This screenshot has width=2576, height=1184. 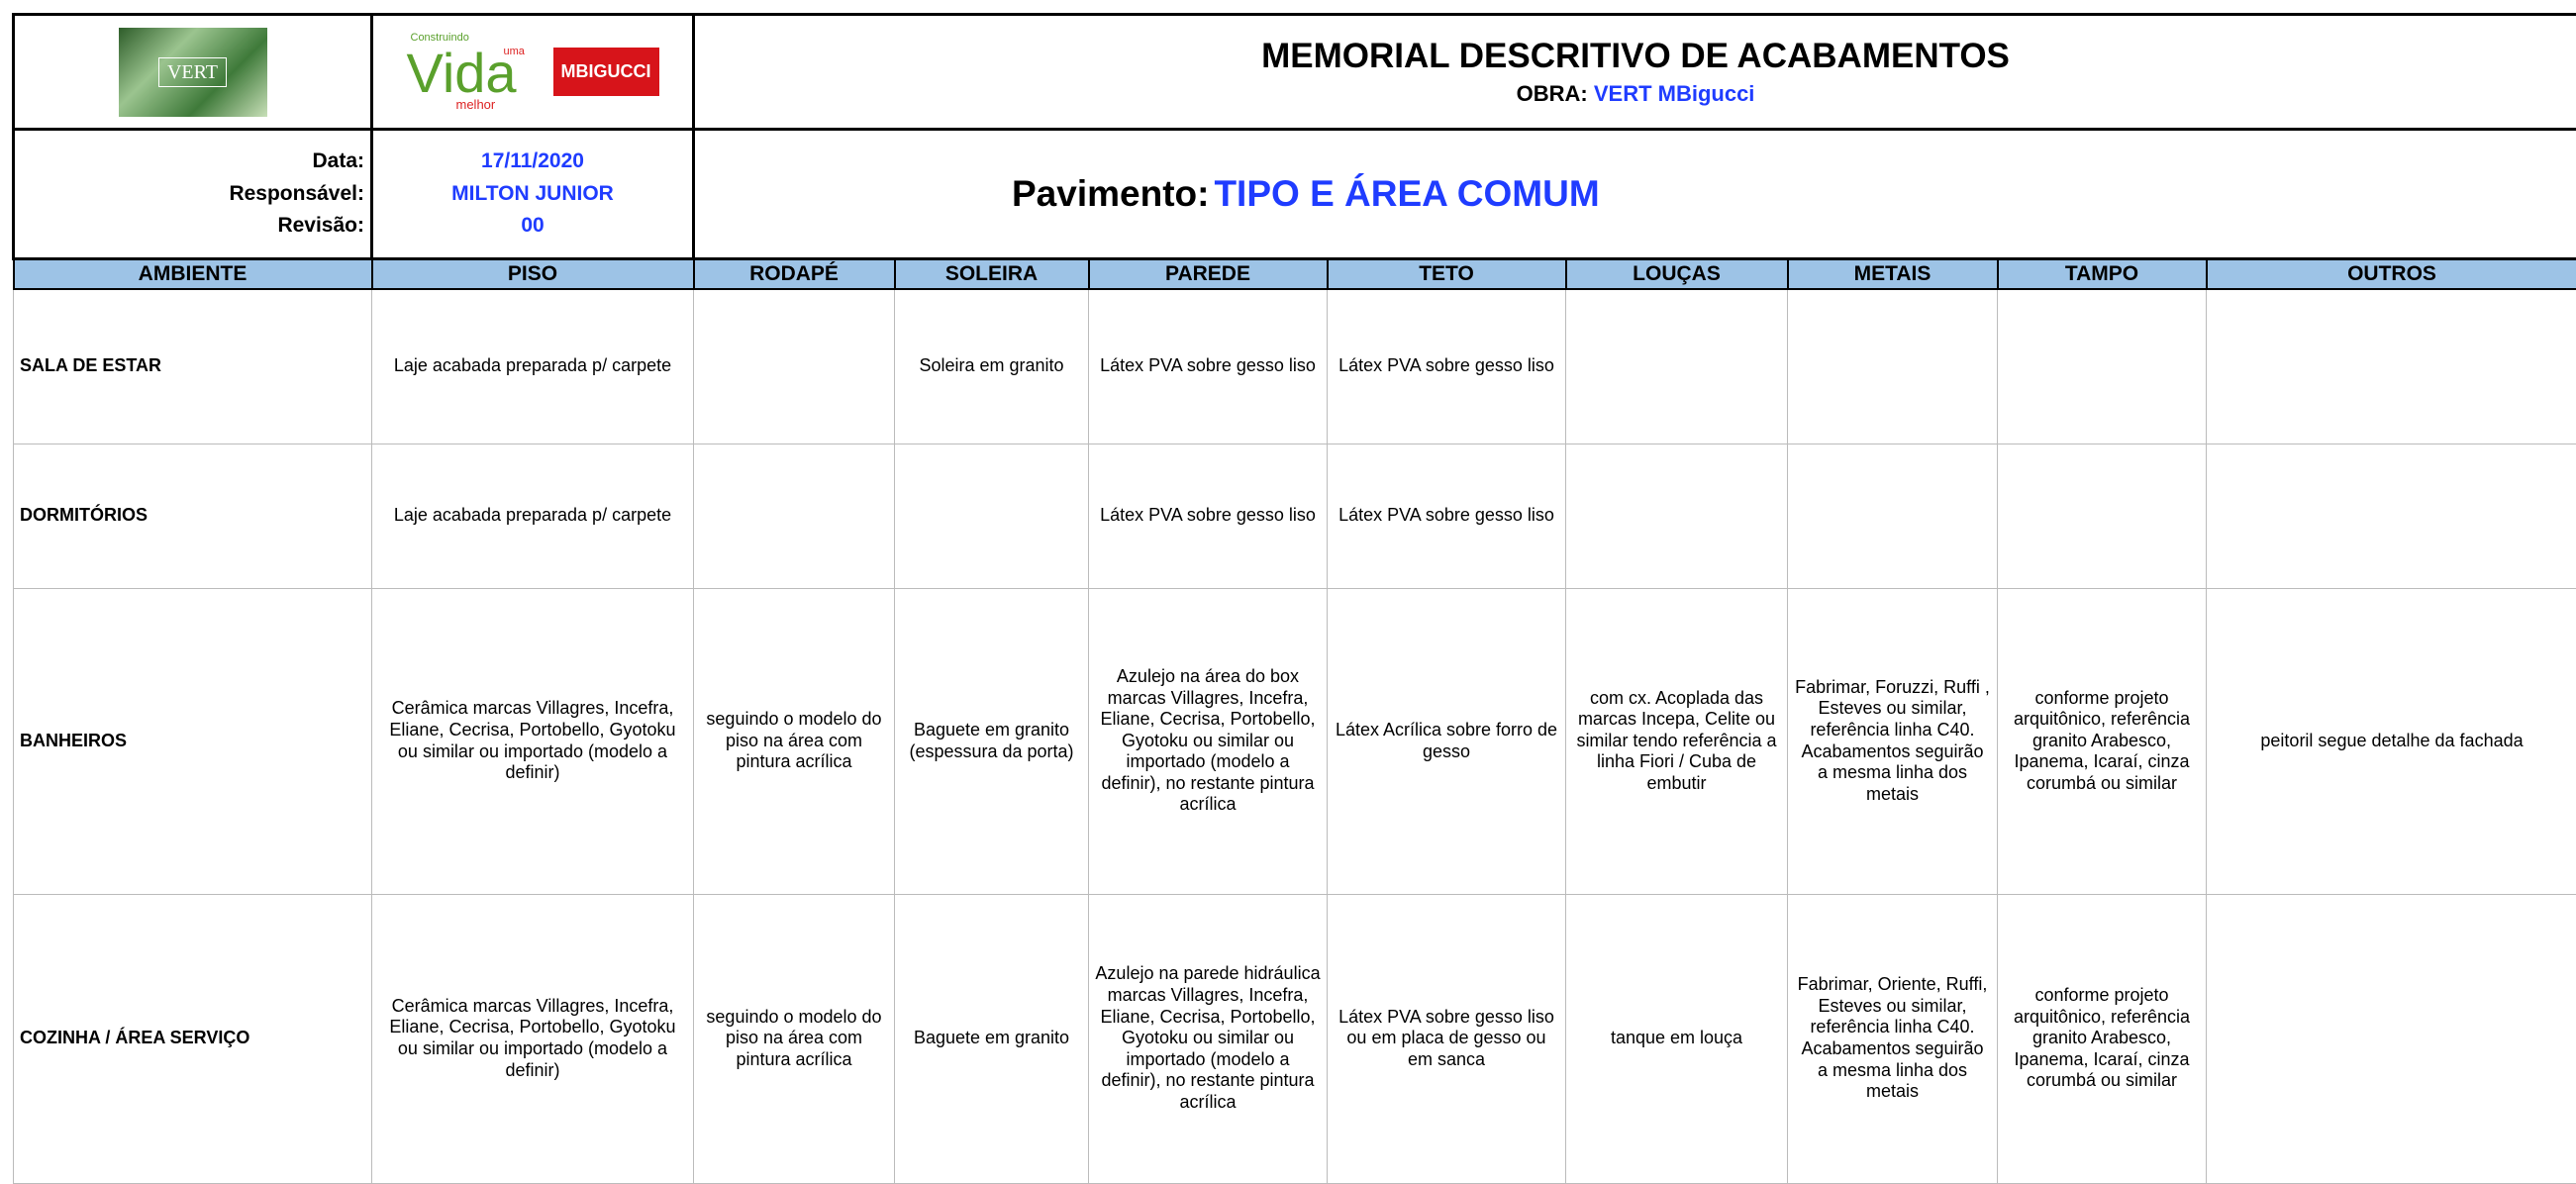 I want to click on label: Data:, so click(x=193, y=162).